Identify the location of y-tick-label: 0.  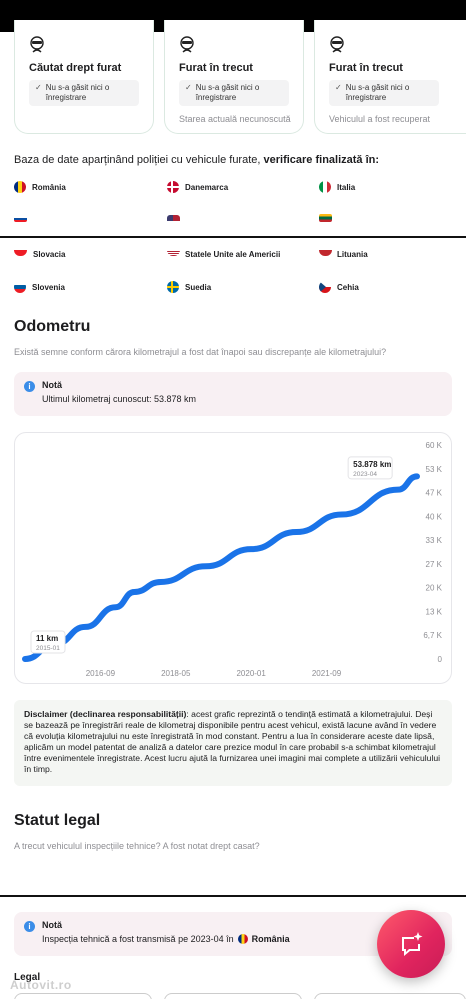
(440, 659).